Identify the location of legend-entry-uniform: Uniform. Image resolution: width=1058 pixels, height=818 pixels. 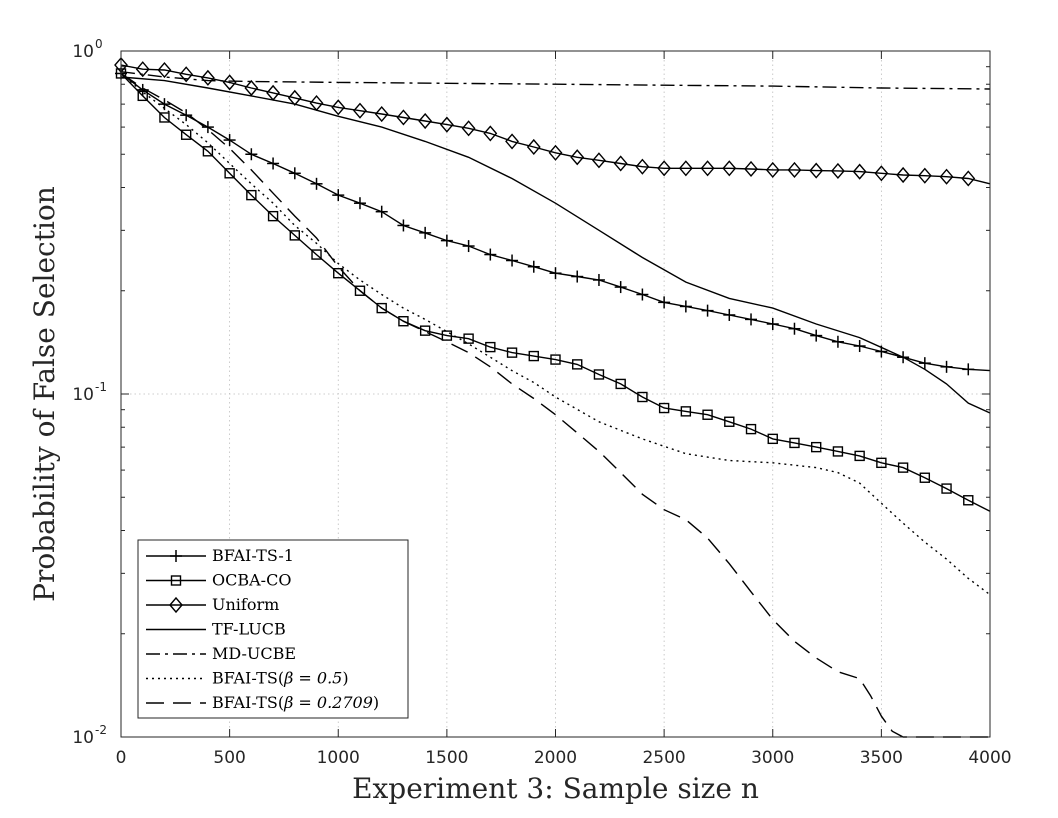
(212, 604).